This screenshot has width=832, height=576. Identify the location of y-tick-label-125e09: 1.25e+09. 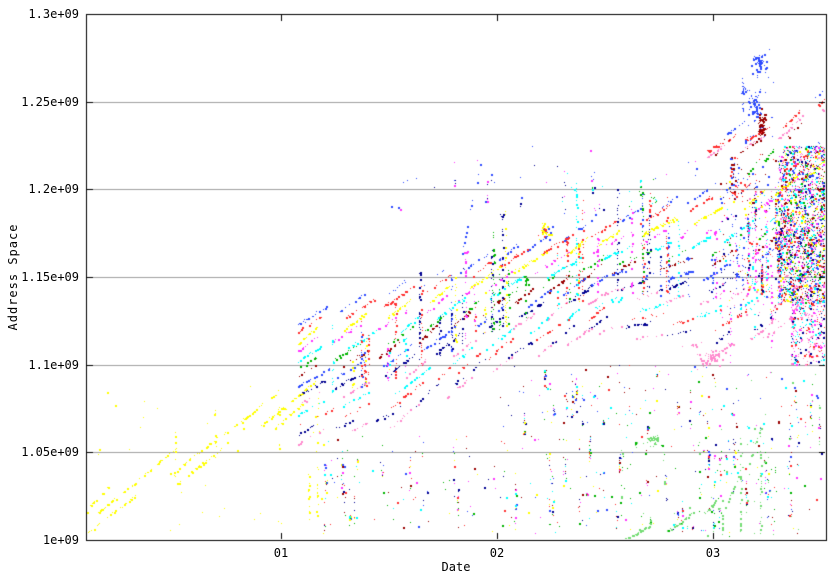
(50, 101).